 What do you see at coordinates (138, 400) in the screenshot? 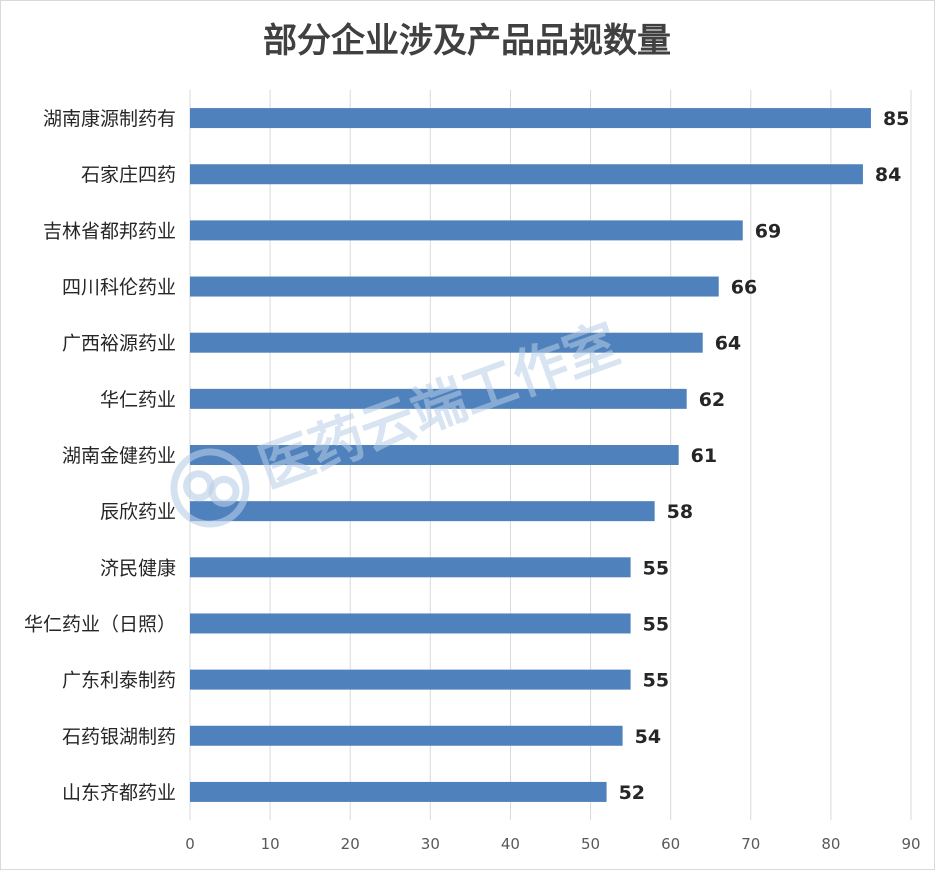
I see `category-label: 华仁药业` at bounding box center [138, 400].